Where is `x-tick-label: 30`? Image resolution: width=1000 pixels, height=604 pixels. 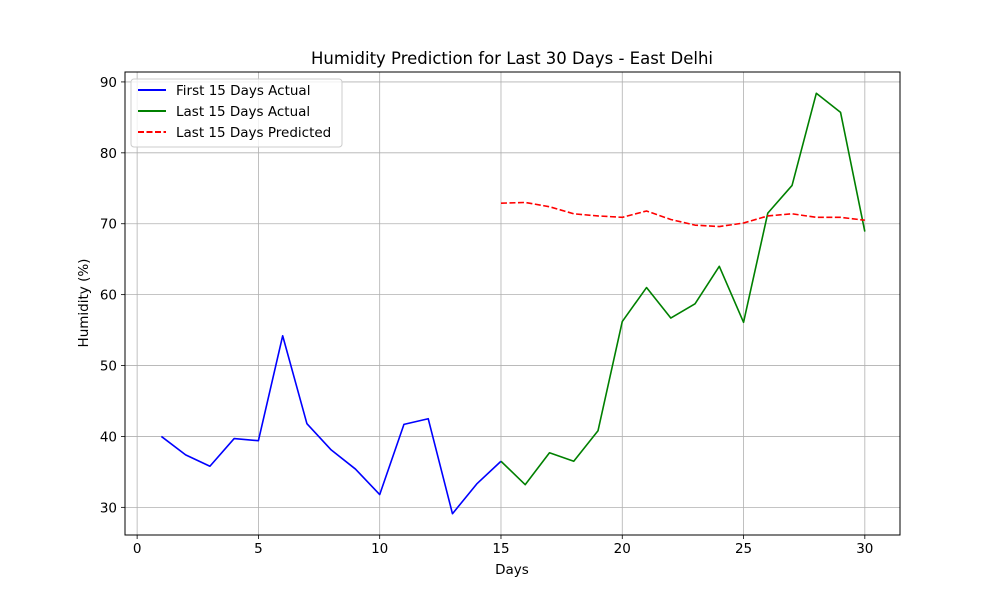 x-tick-label: 30 is located at coordinates (864, 549).